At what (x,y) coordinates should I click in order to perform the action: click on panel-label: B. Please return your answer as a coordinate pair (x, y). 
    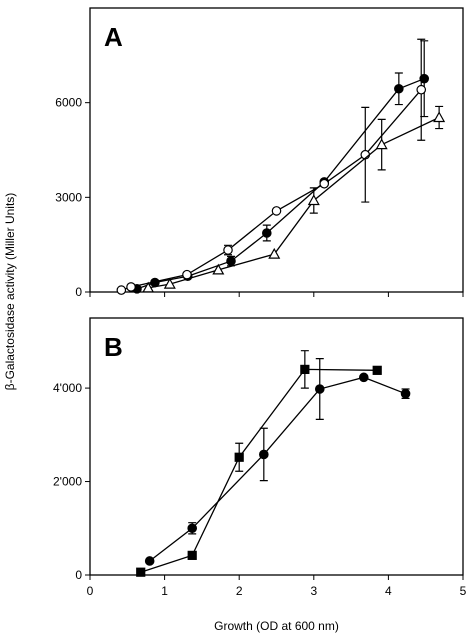
    Looking at the image, I should click on (113, 347).